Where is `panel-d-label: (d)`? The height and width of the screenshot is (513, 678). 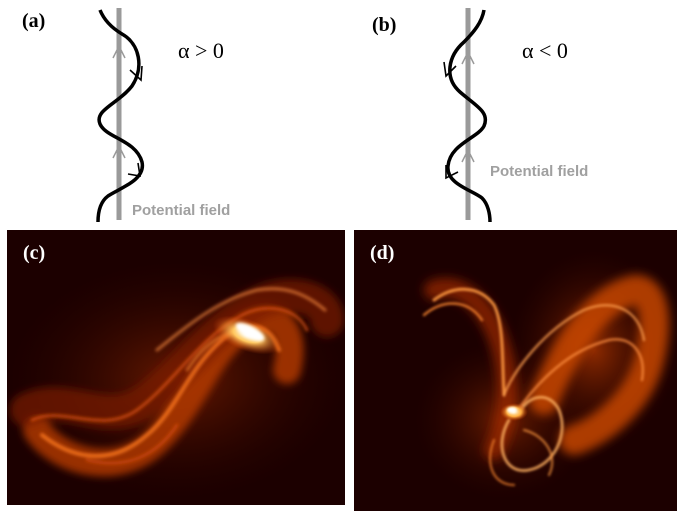
panel-d-label: (d) is located at coordinates (382, 253).